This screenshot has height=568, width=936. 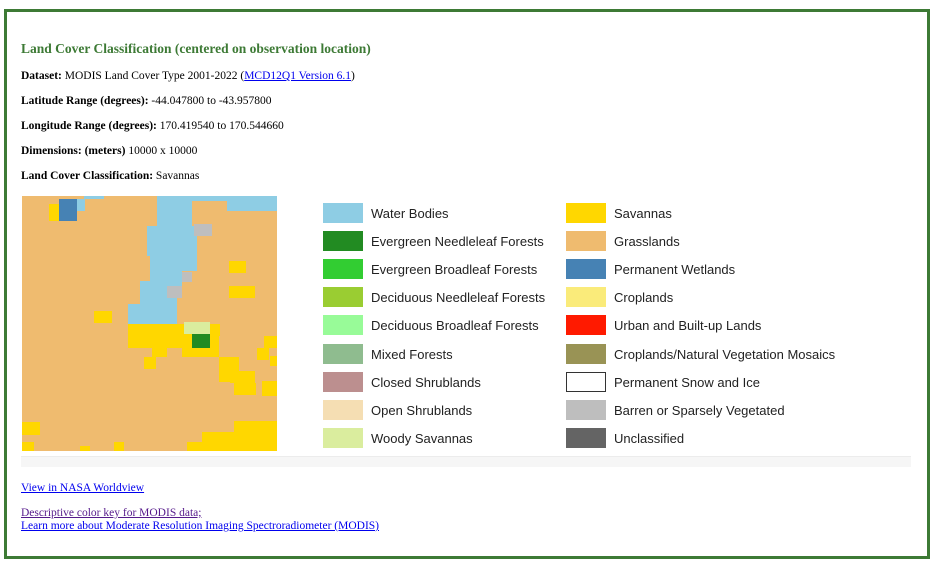 I want to click on legend-label: Deciduous Needleleaf Forests, so click(x=458, y=298).